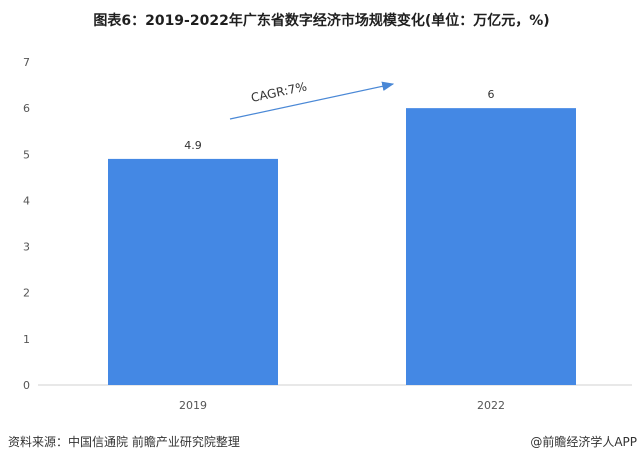  I want to click on data-label: 6, so click(491, 94).